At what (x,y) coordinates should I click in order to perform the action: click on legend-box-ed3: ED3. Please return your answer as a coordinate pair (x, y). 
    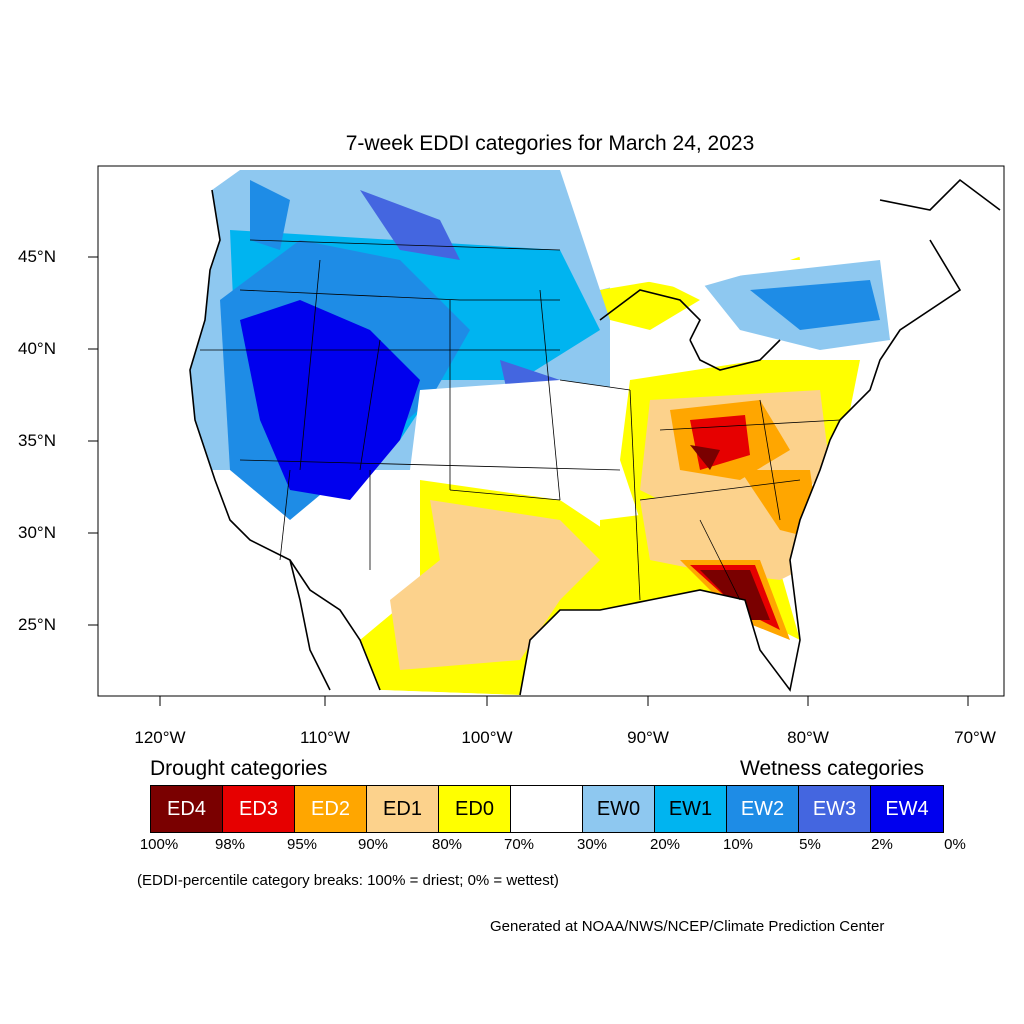
    Looking at the image, I should click on (259, 809).